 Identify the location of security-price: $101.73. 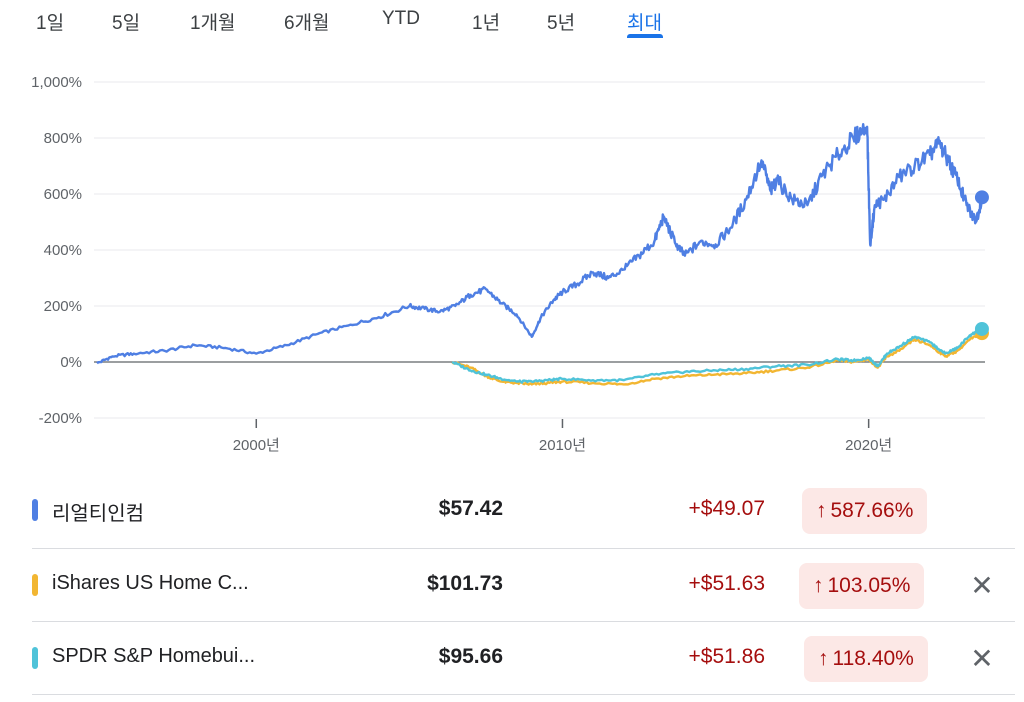
(465, 583).